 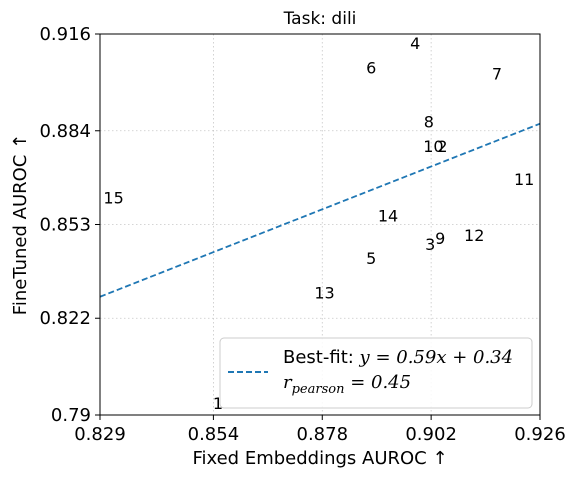 What do you see at coordinates (323, 434) in the screenshot?
I see `x-tick-label: 0.878` at bounding box center [323, 434].